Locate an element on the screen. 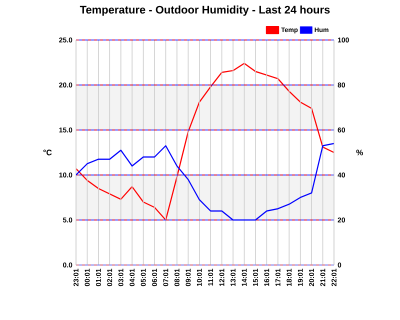 Image resolution: width=400 pixels, height=320 pixels. y2-axis-title: % is located at coordinates (359, 153).